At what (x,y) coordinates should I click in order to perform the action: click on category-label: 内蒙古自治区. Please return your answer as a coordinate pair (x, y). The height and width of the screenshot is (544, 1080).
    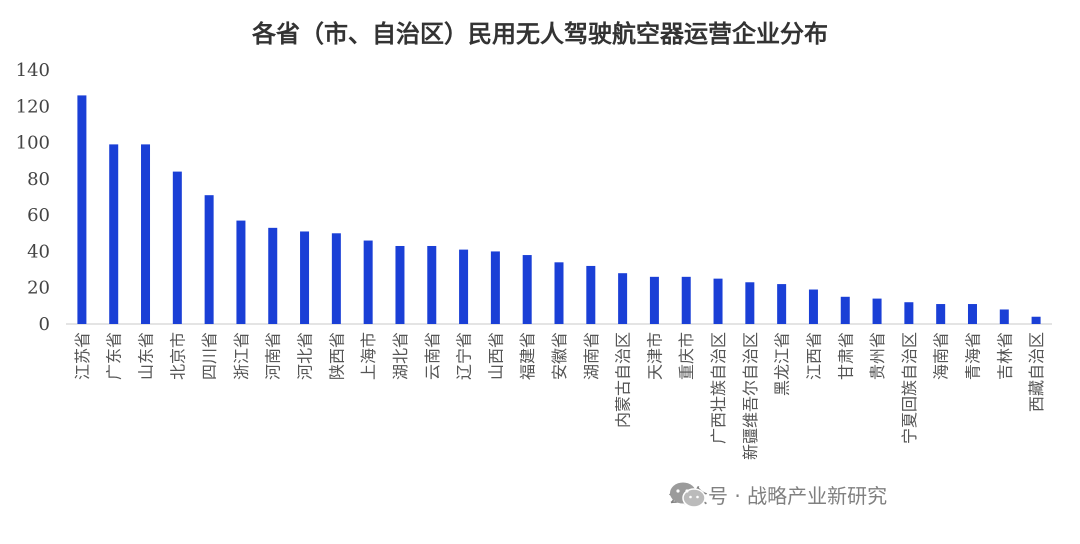
    Looking at the image, I should click on (623, 380).